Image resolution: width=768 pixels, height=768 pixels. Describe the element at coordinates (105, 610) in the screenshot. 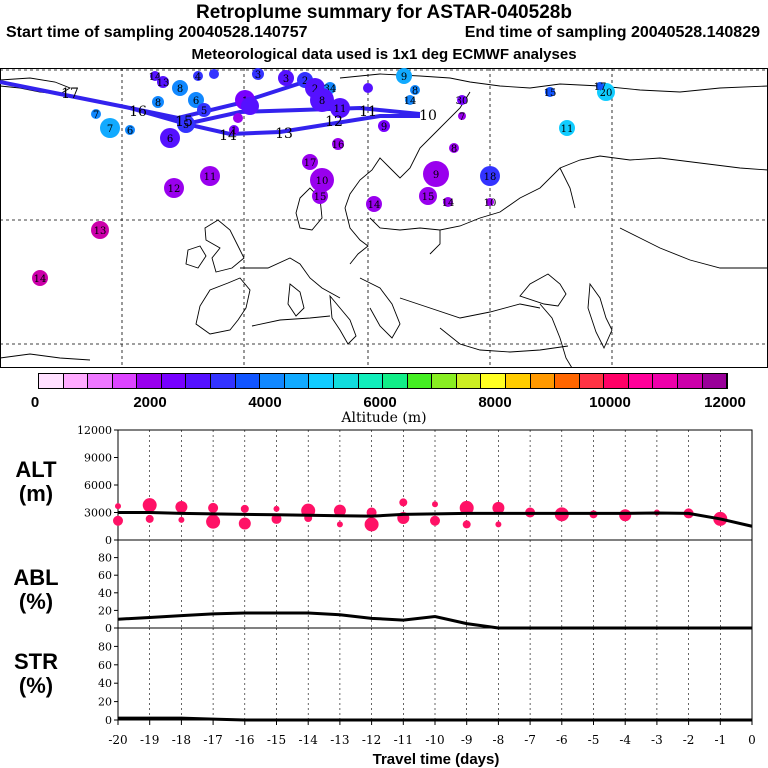

I see `abl-ytick-label: 20` at that location.